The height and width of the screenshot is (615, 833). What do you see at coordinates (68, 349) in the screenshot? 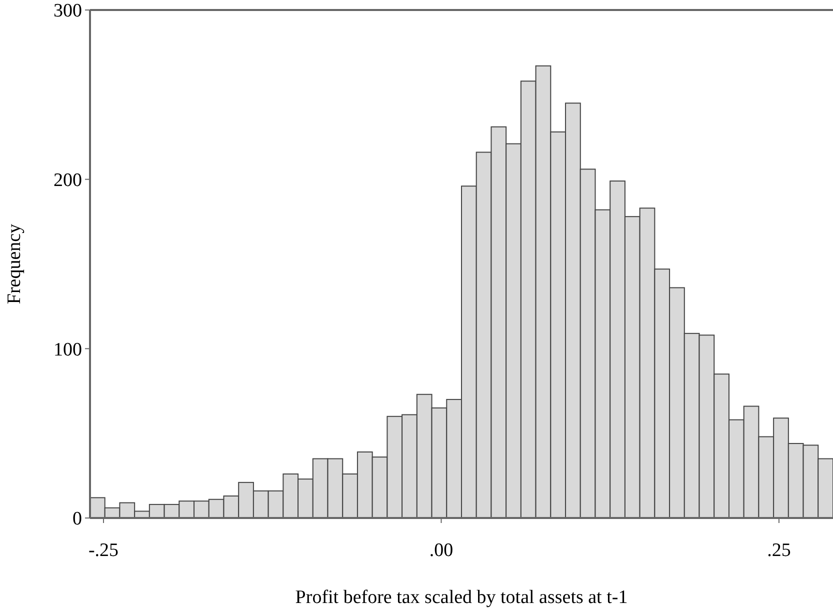
I see `y-tick-label: 100` at bounding box center [68, 349].